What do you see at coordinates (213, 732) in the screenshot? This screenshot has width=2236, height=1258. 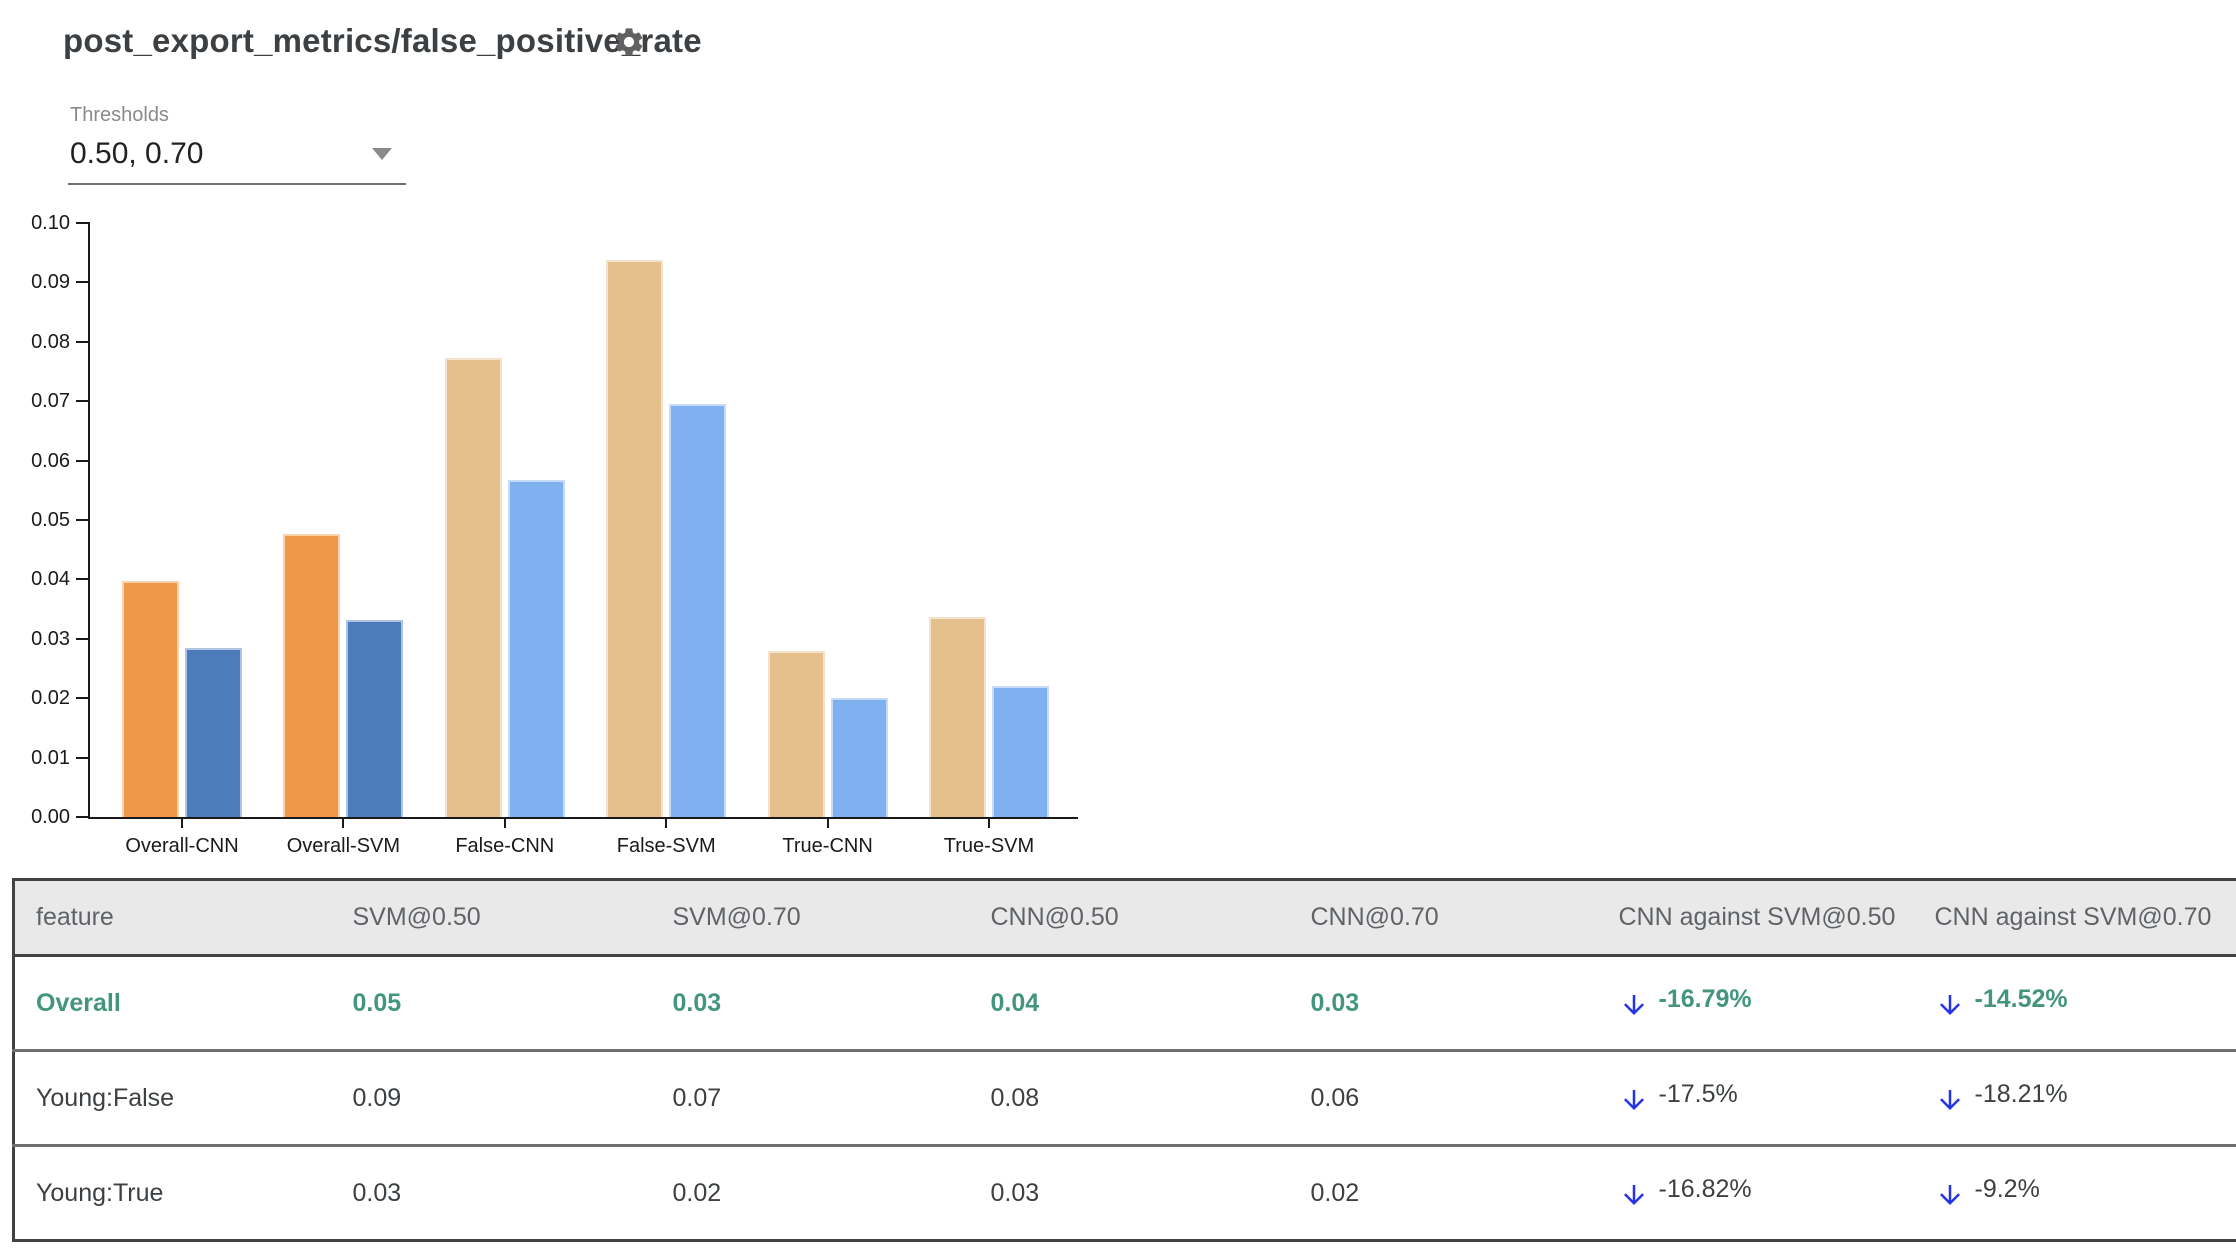 I see `bar-Overall-CNN-threshold0.70` at bounding box center [213, 732].